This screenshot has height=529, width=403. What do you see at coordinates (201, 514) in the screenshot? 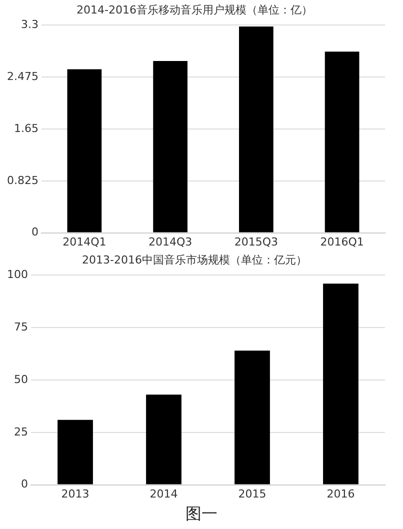
I see `text: 图一` at bounding box center [201, 514].